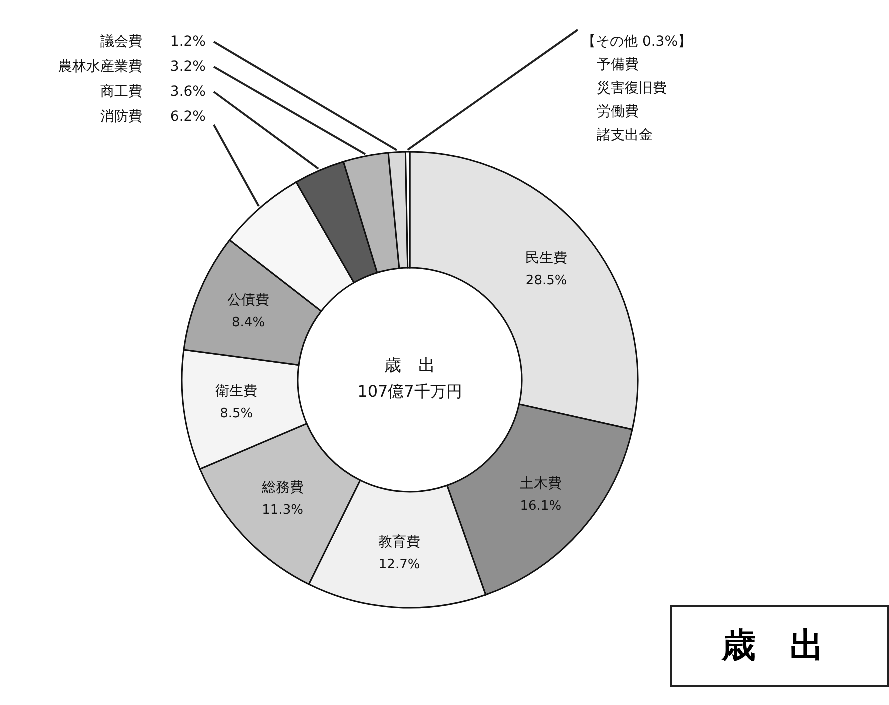  I want to click on slice-label: 【その他 0.3%】, so click(637, 42).